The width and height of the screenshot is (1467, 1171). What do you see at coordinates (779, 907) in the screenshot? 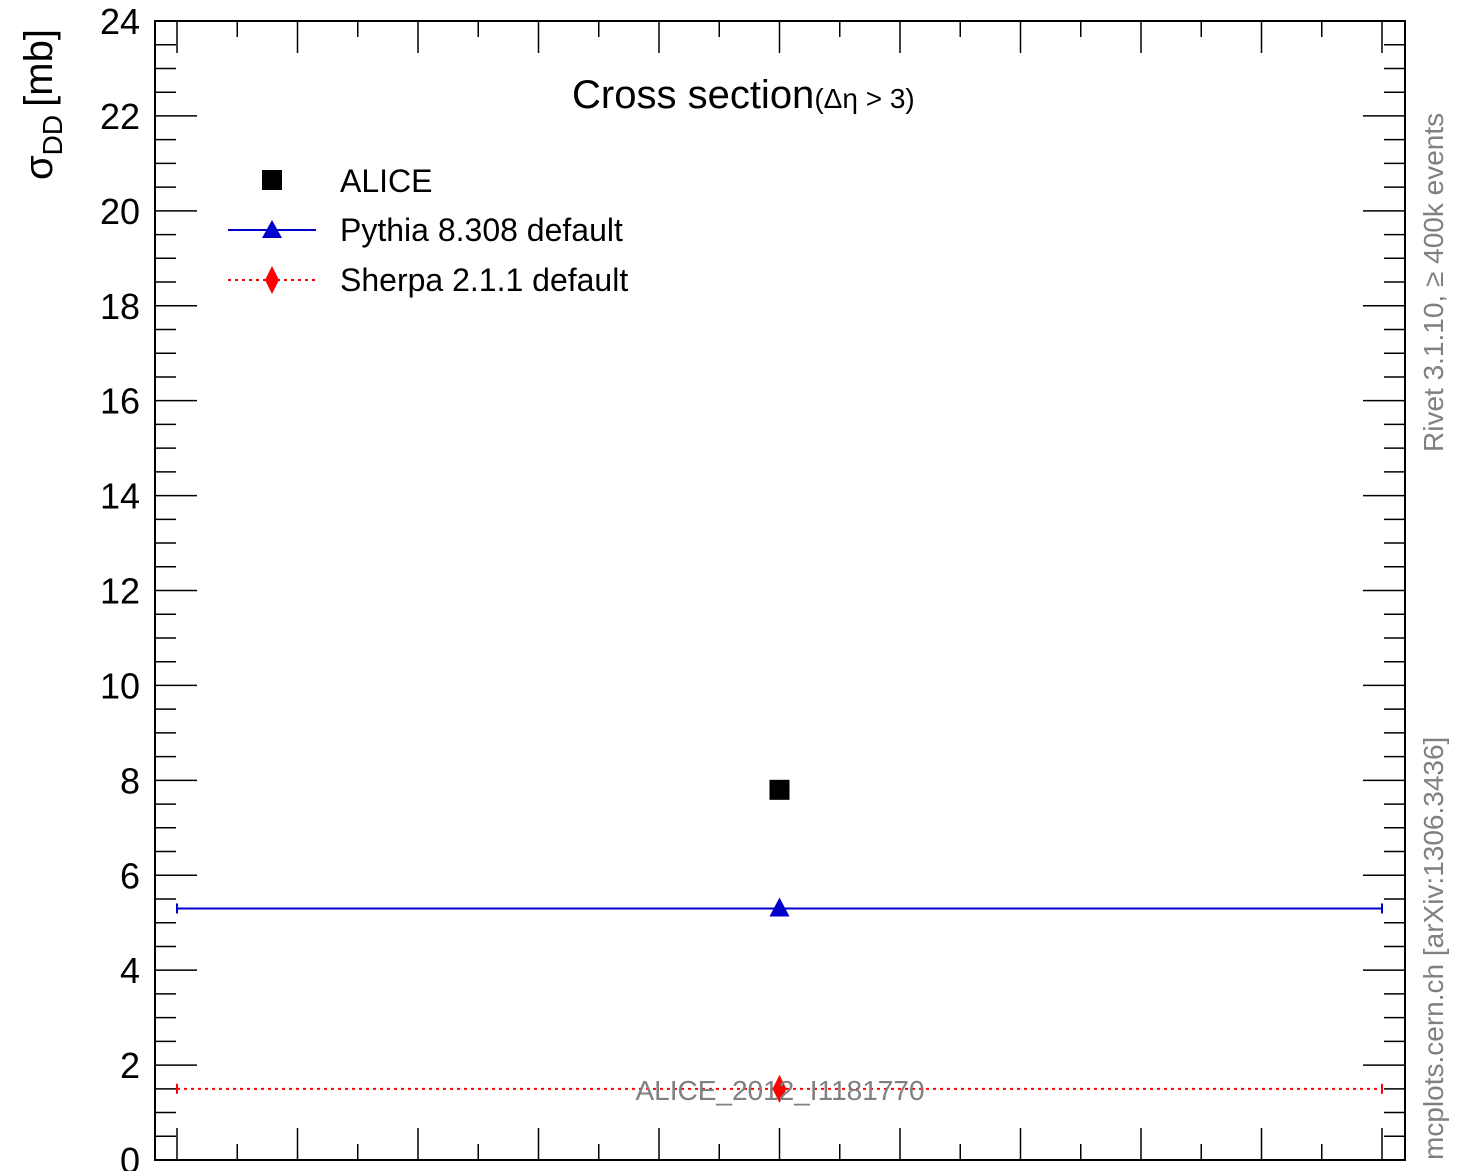
I see `series-1-marker` at bounding box center [779, 907].